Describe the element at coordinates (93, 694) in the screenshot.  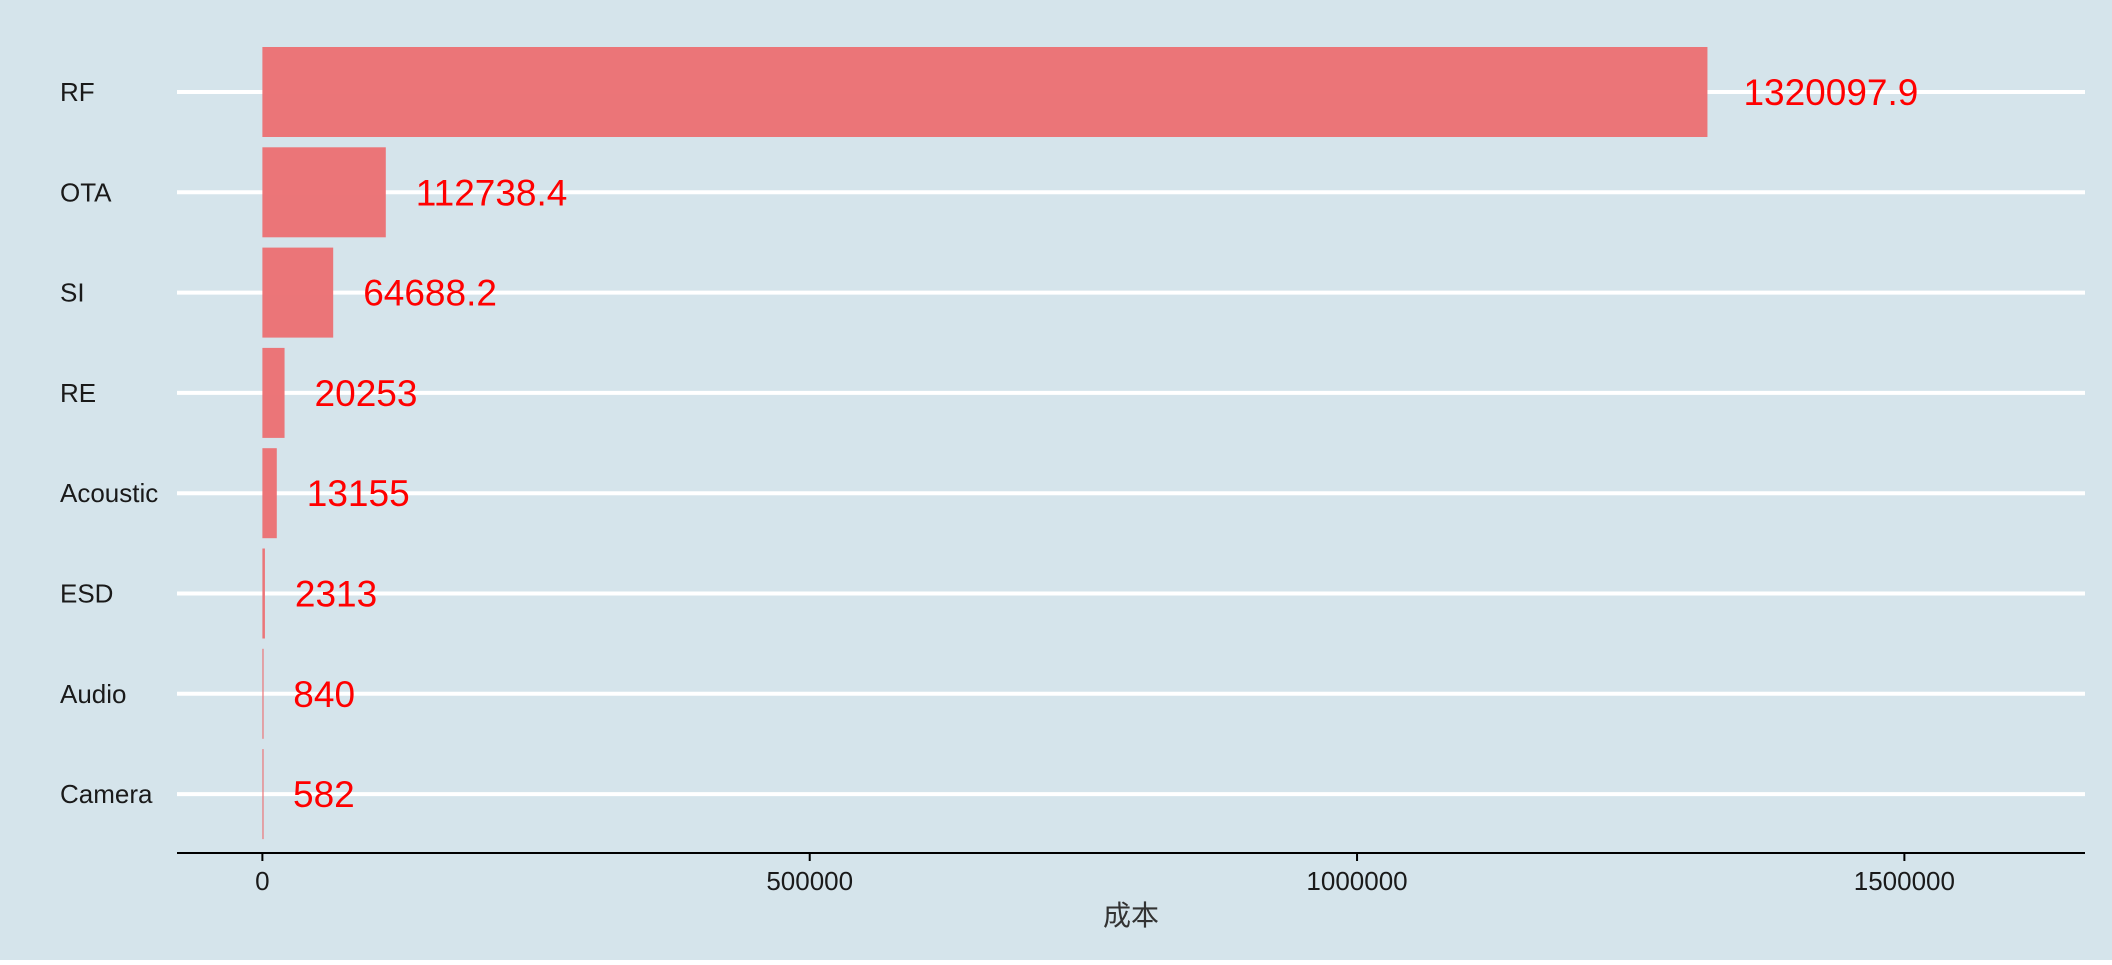
I see `category-label-audio: Audio` at that location.